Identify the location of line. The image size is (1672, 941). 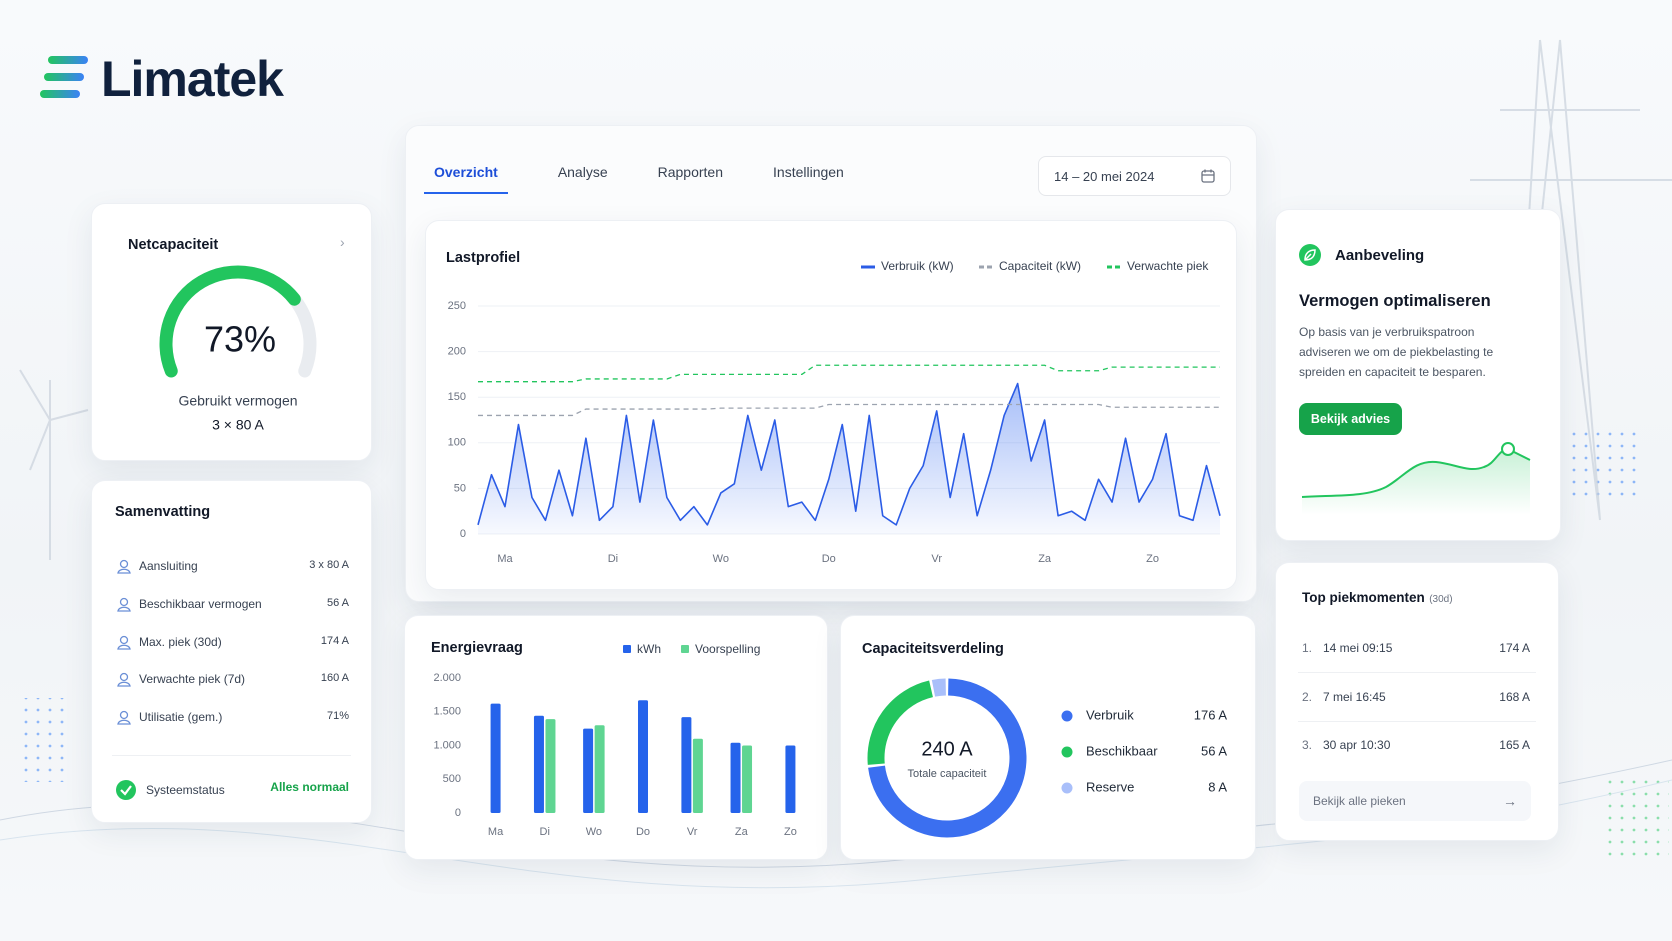
(849, 454).